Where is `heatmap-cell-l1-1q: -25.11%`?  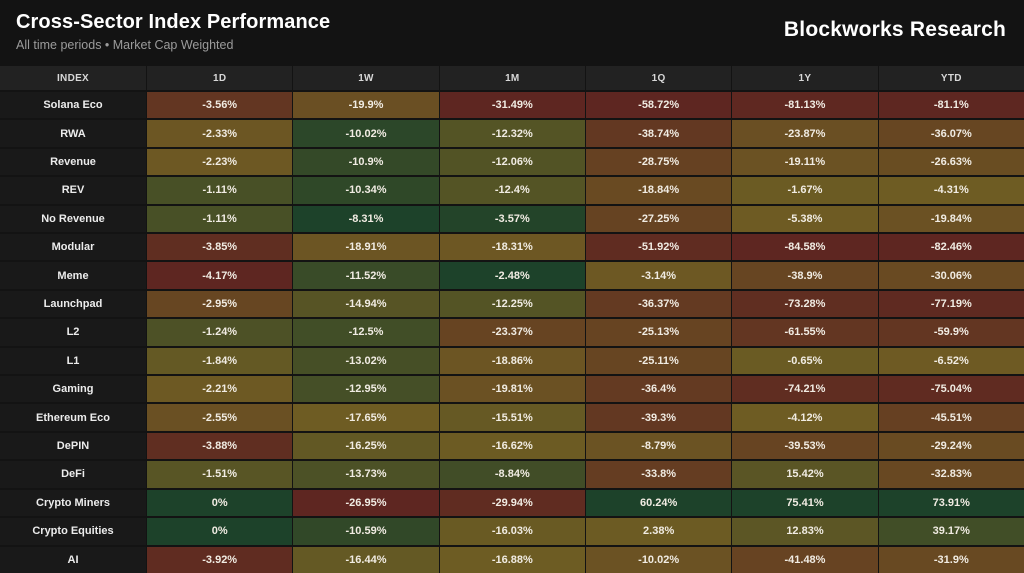
heatmap-cell-l1-1q: -25.11% is located at coordinates (658, 361).